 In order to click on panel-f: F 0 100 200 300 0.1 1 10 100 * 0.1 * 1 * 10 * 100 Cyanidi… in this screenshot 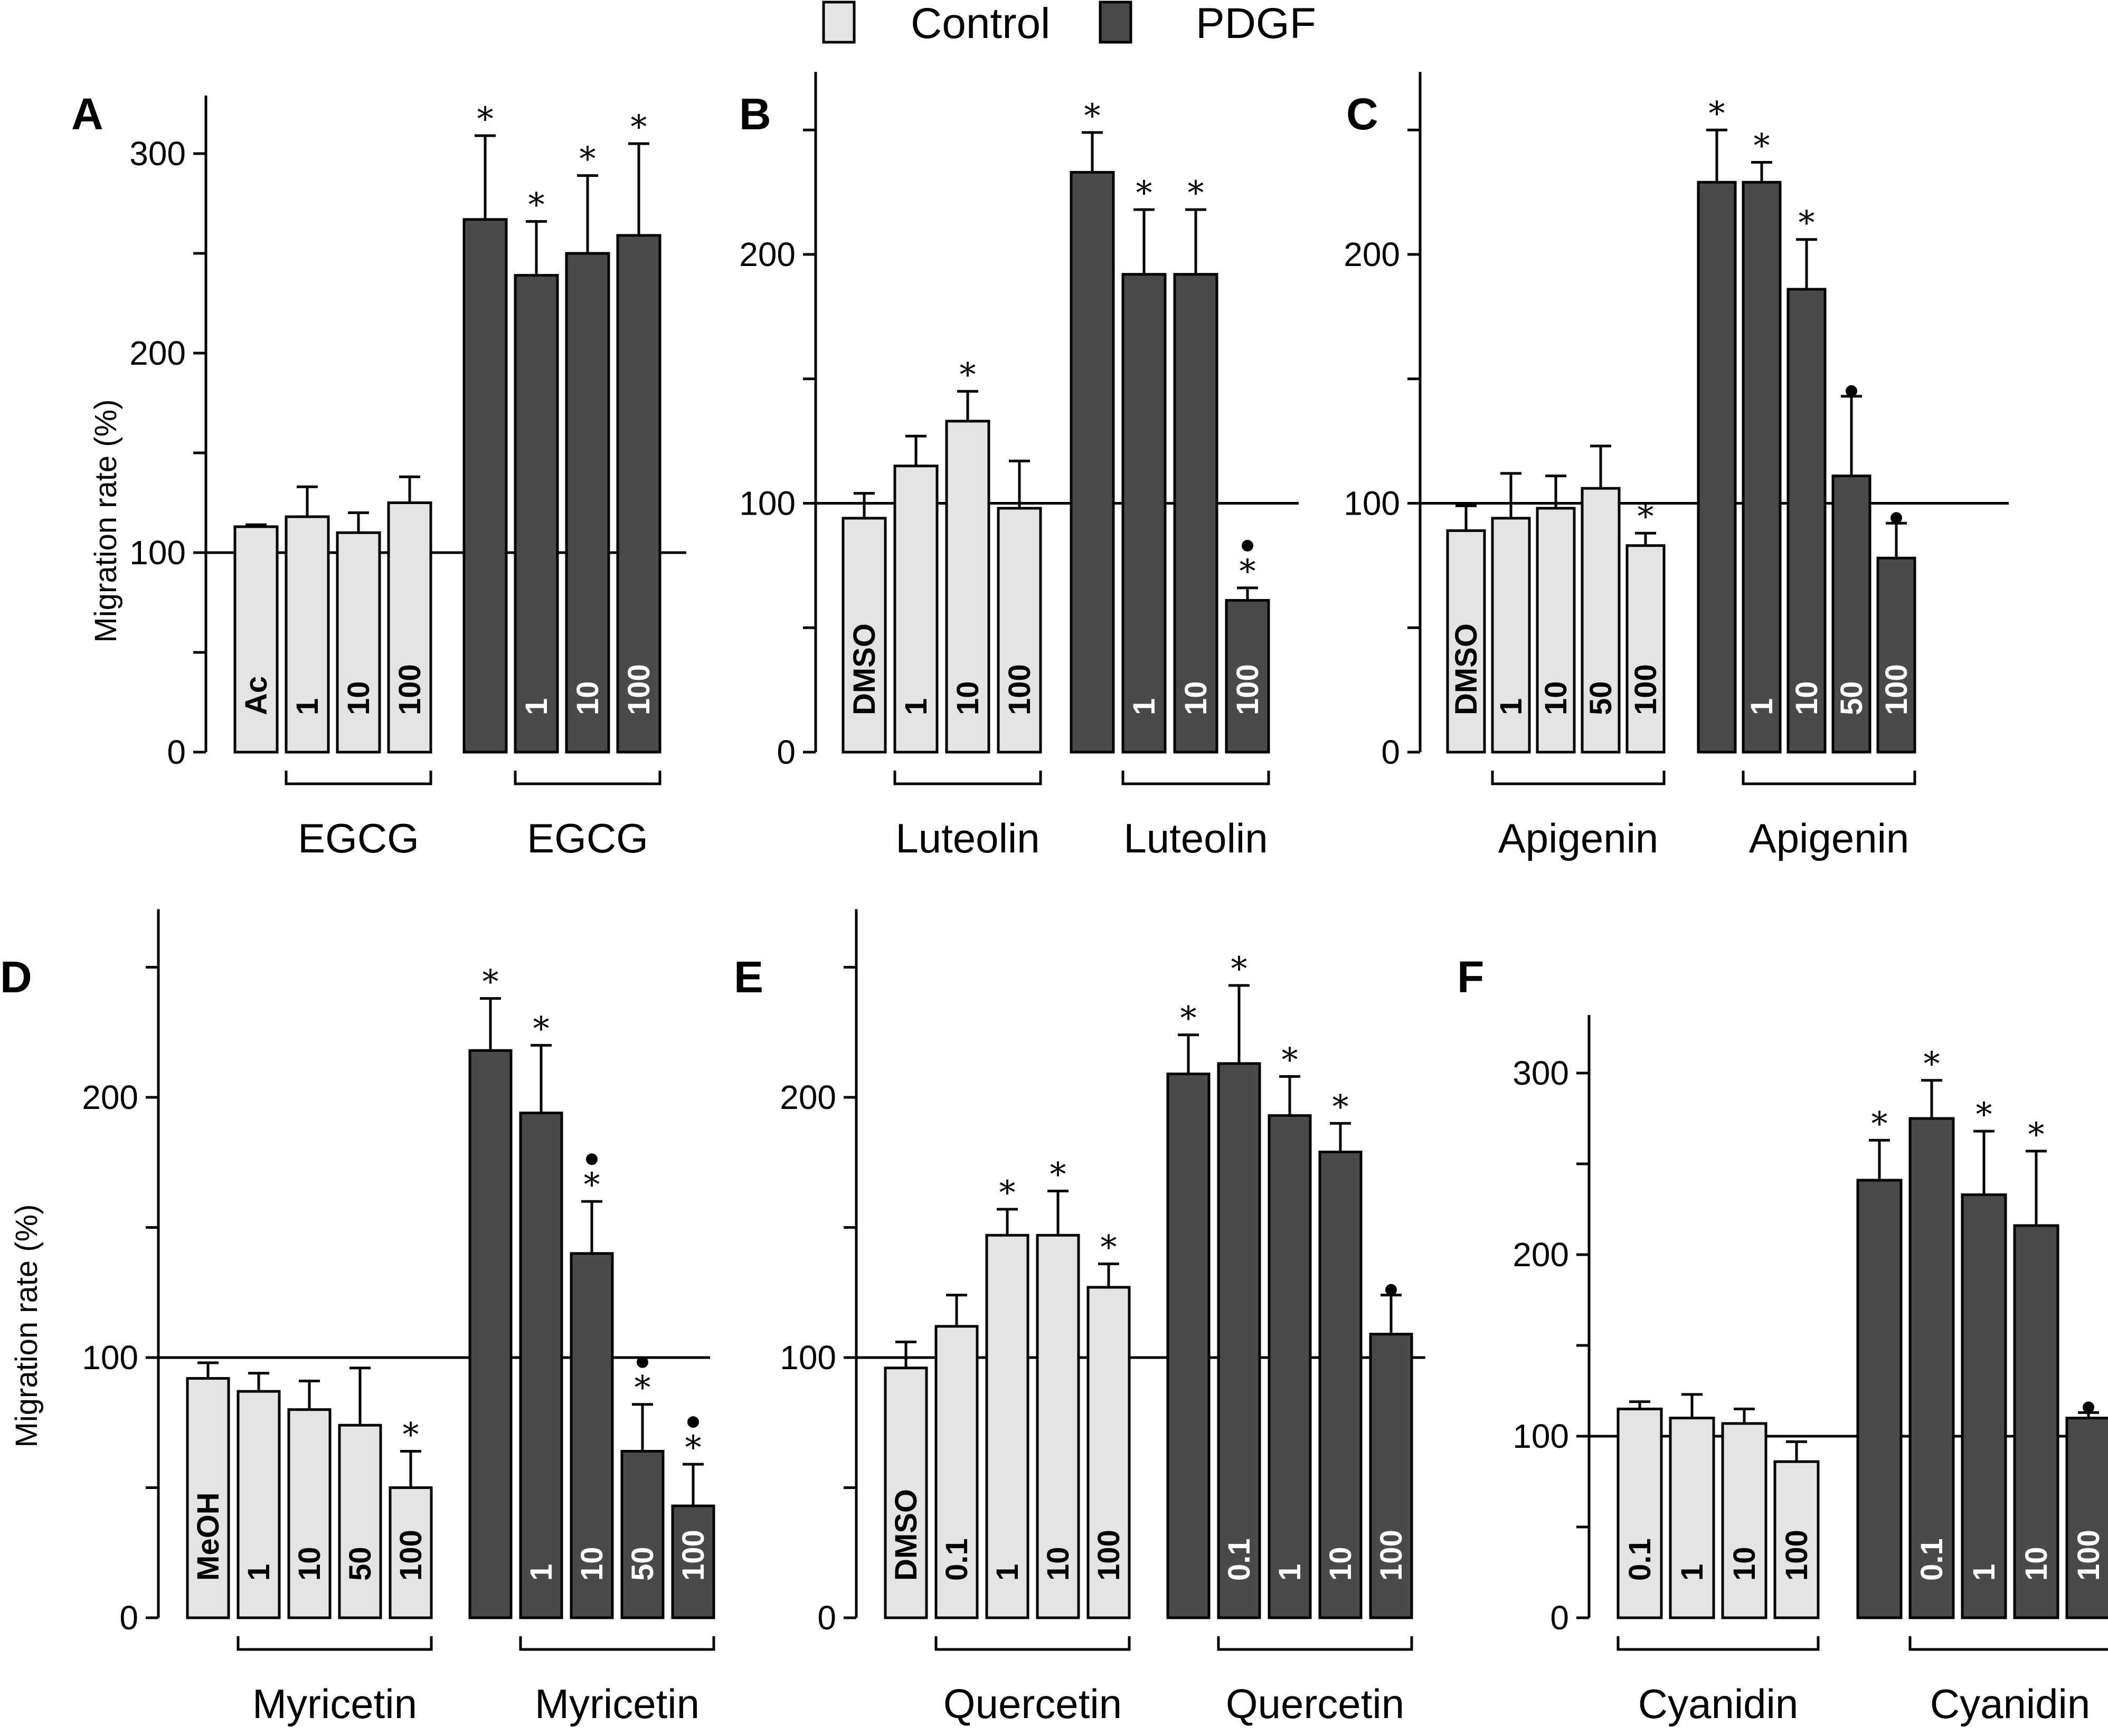, I will do `click(1782, 1339)`.